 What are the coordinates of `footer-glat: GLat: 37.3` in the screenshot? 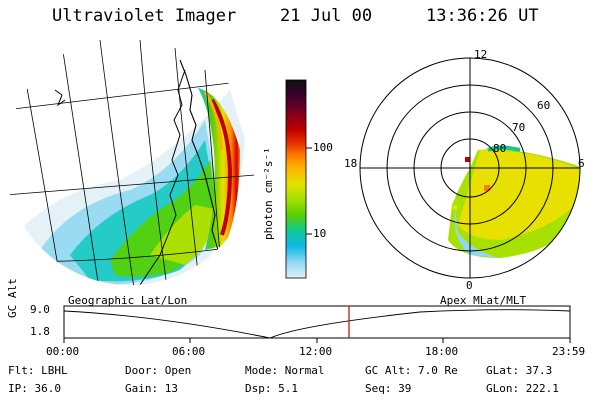 It's located at (519, 370).